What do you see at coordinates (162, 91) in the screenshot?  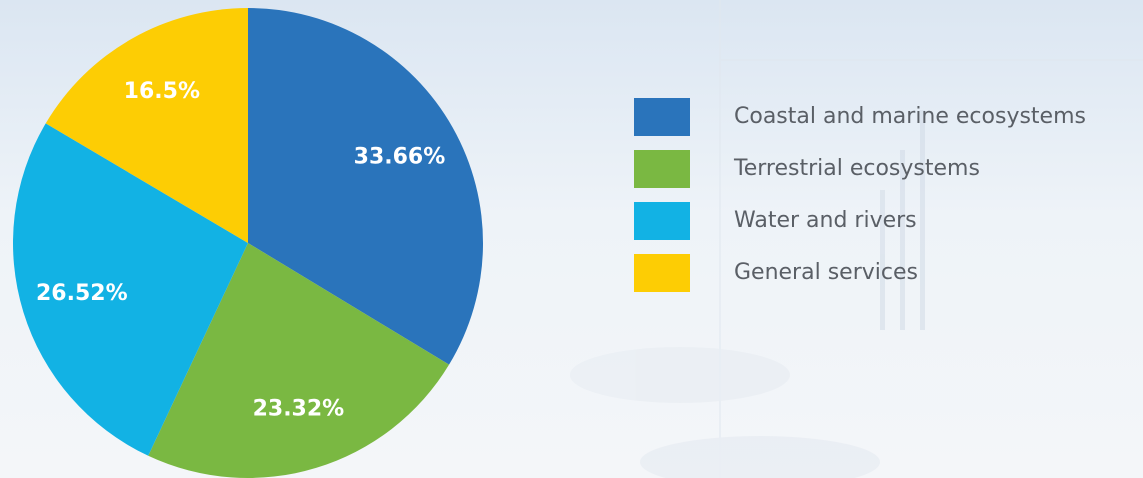 I see `data-label: 16.5%` at bounding box center [162, 91].